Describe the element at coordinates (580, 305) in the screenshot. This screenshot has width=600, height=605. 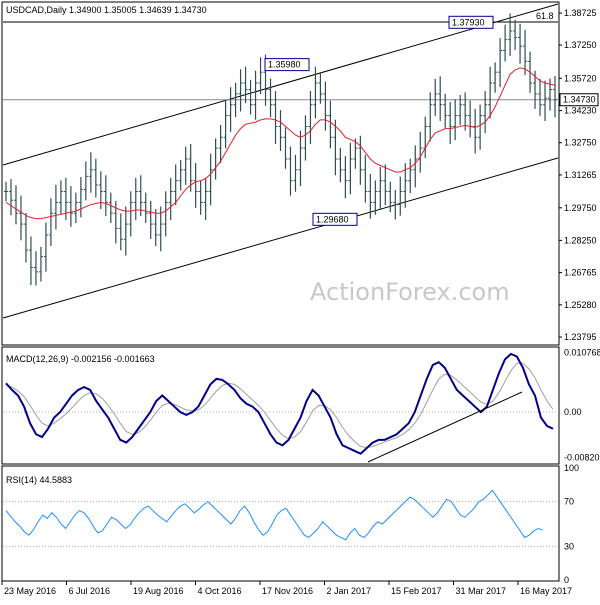
I see `price-tick-label: 1.25280` at that location.